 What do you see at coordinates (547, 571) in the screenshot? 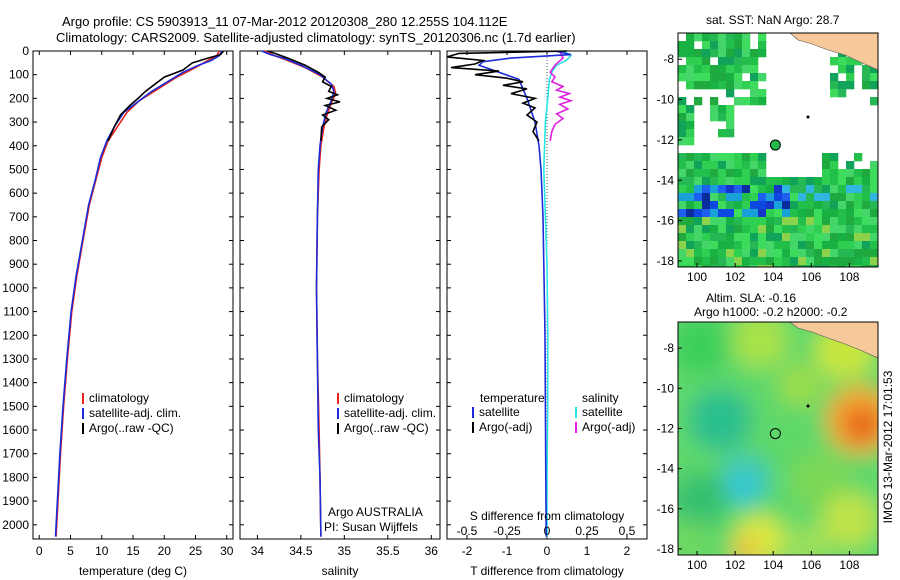
I see `x-axis-label: T difference from climatology` at bounding box center [547, 571].